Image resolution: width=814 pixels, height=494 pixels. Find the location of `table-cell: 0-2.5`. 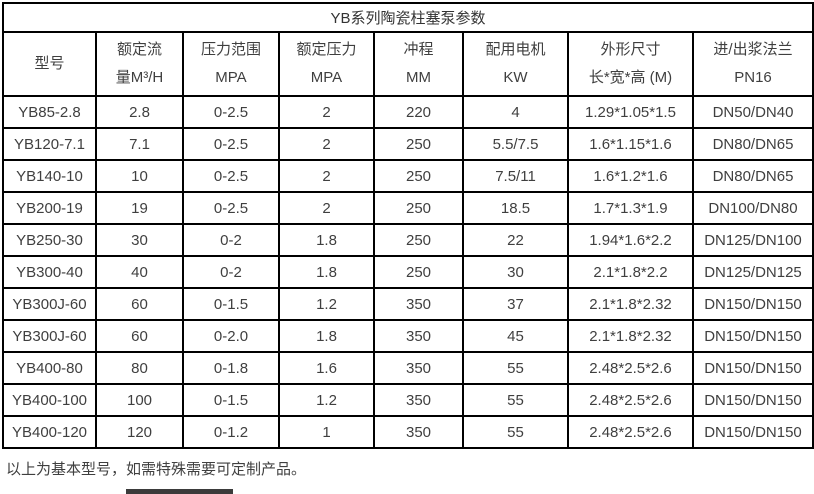

table-cell: 0-2.5 is located at coordinates (231, 112).